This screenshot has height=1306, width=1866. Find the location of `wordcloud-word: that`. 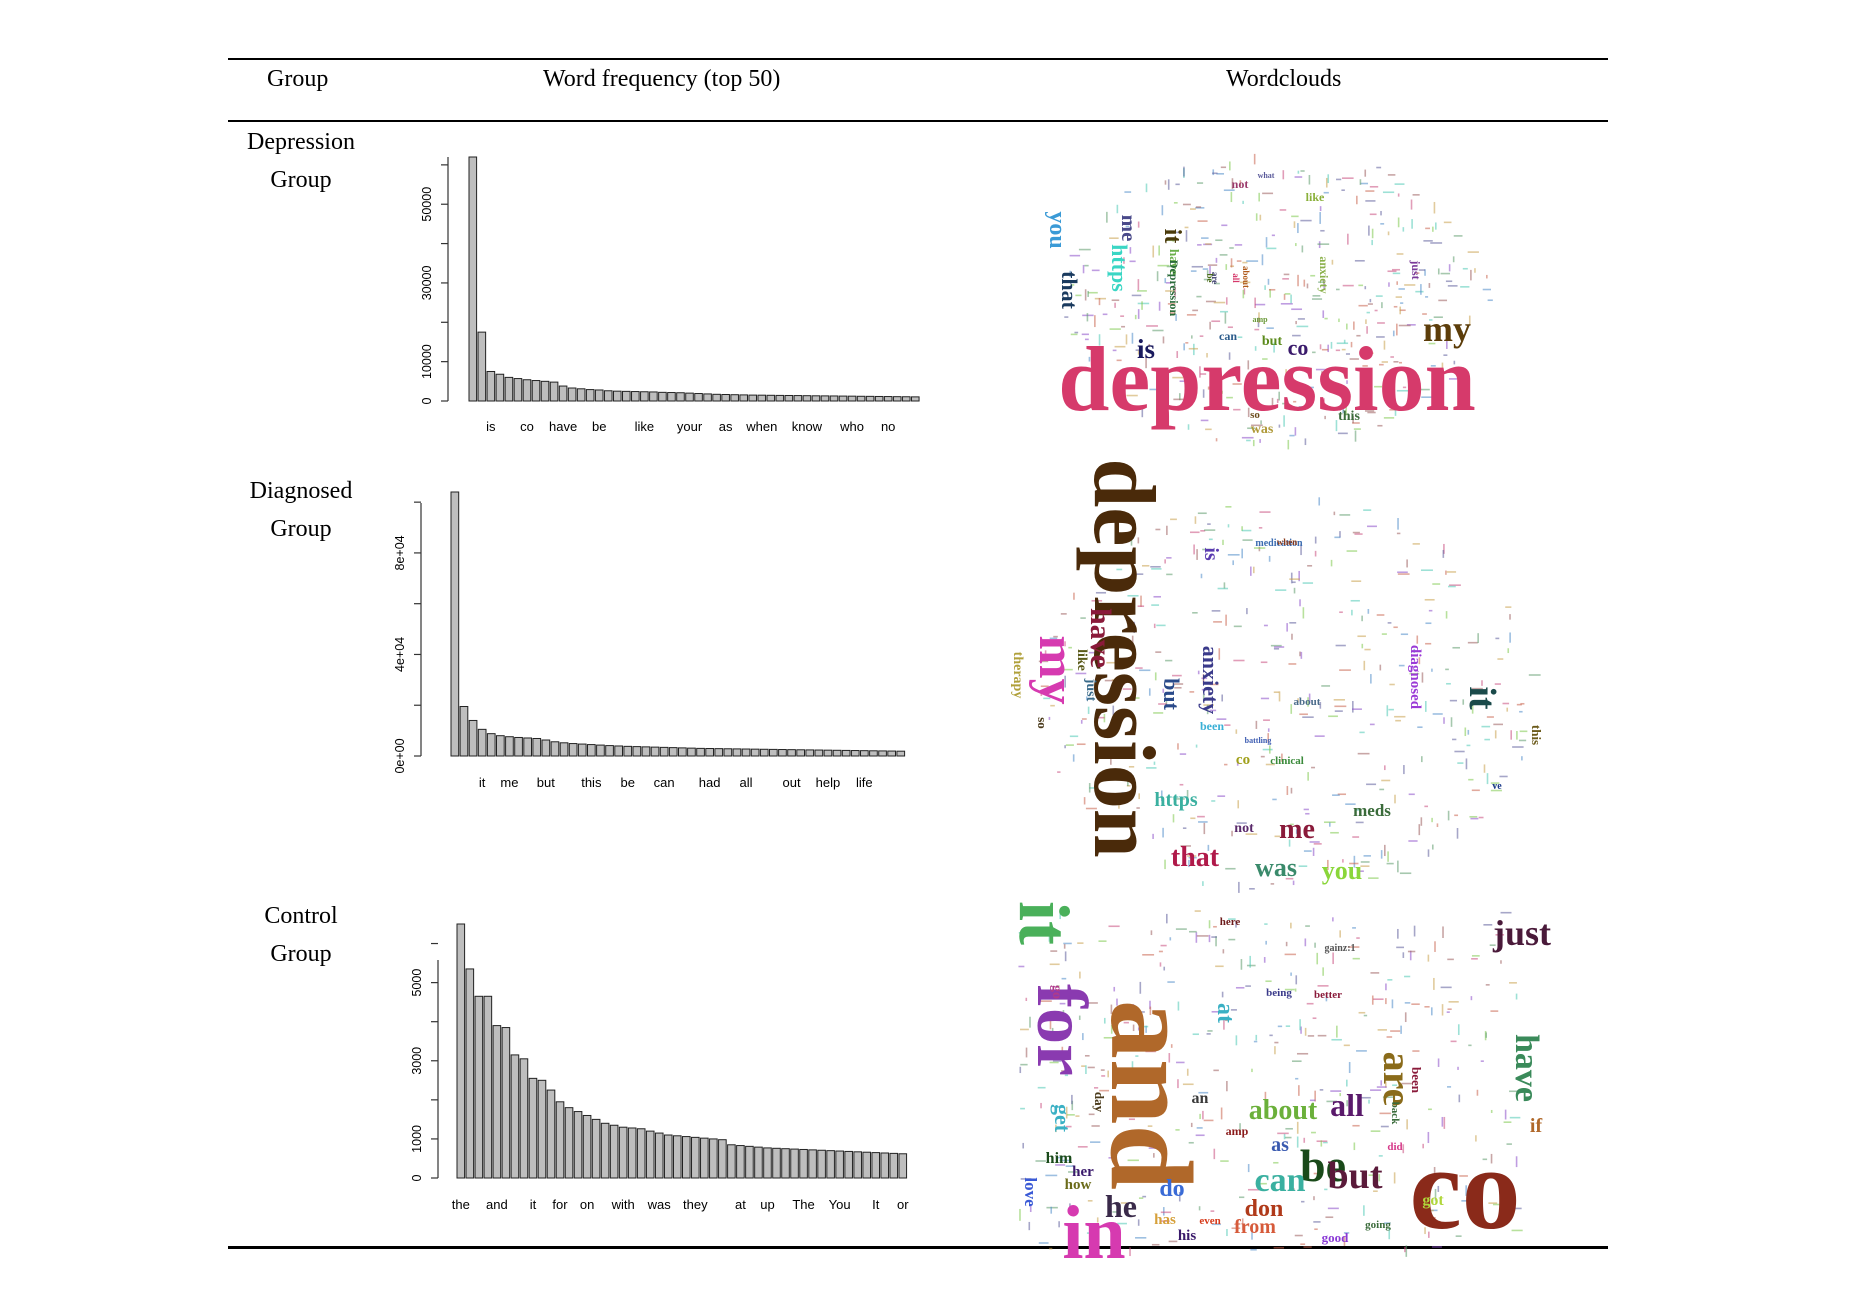

wordcloud-word: that is located at coordinates (1069, 290).